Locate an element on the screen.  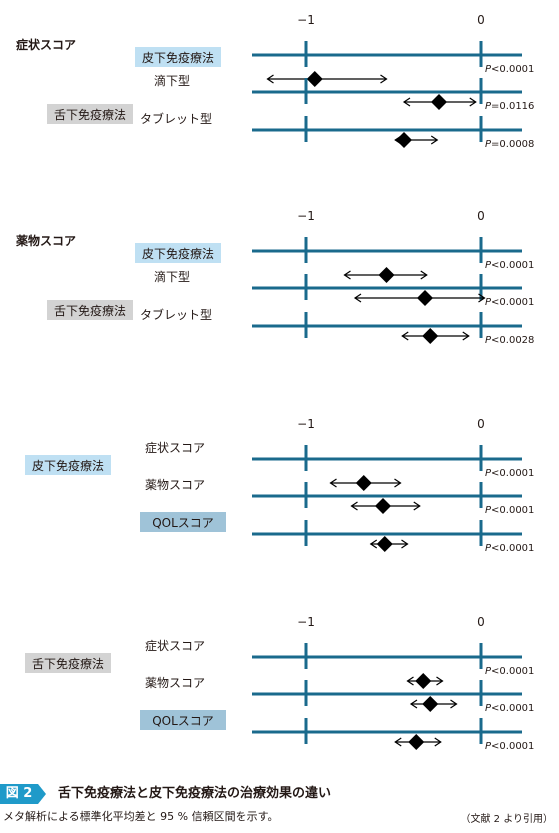
panel-title: 症状スコア is located at coordinates (46, 44).